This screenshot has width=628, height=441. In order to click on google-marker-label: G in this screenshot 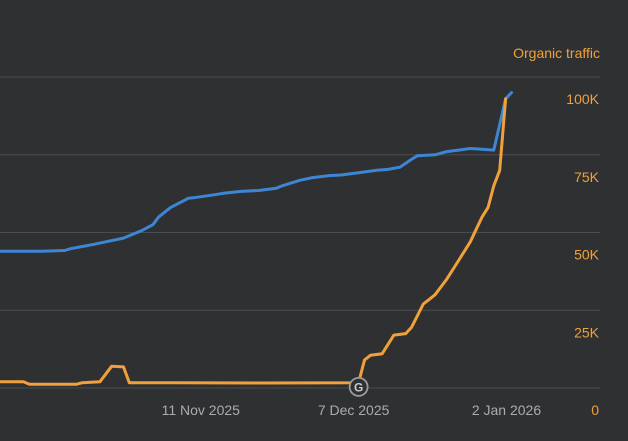, I will do `click(358, 387)`.